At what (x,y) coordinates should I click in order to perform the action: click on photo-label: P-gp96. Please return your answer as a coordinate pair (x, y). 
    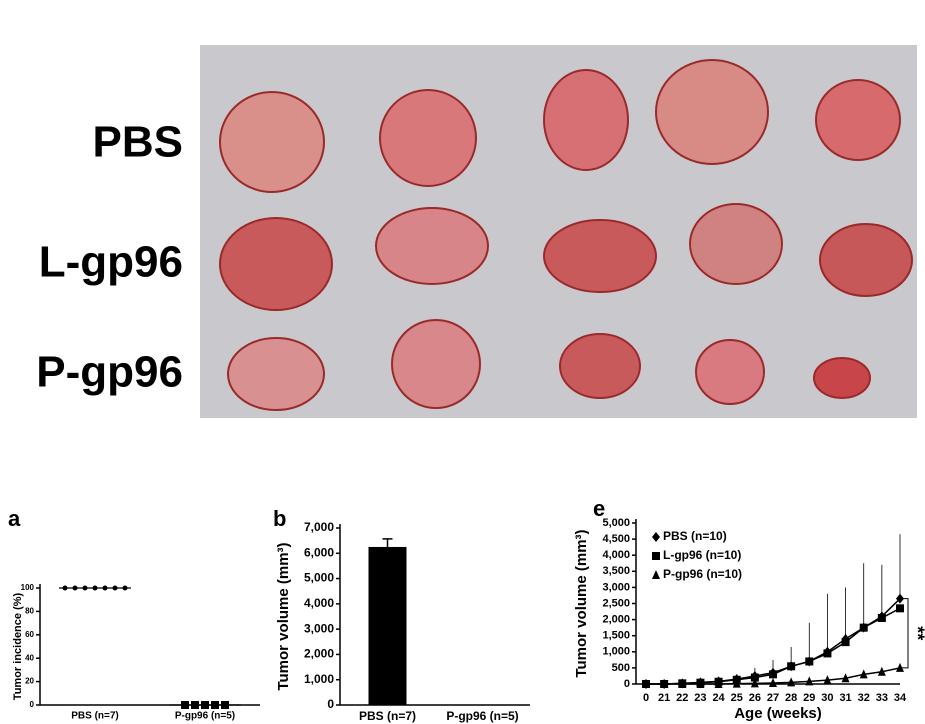
    Looking at the image, I should click on (109, 372).